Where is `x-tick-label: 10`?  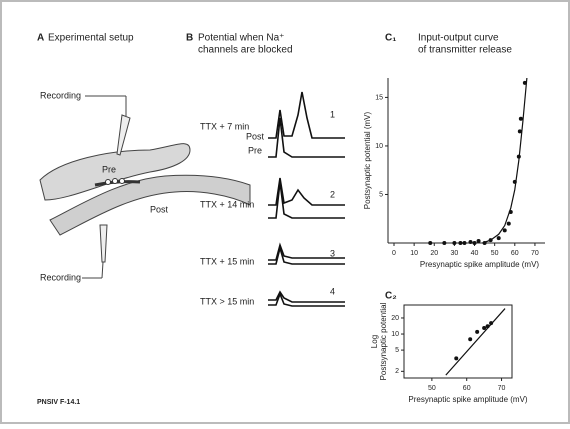
x-tick-label: 10 is located at coordinates (414, 253).